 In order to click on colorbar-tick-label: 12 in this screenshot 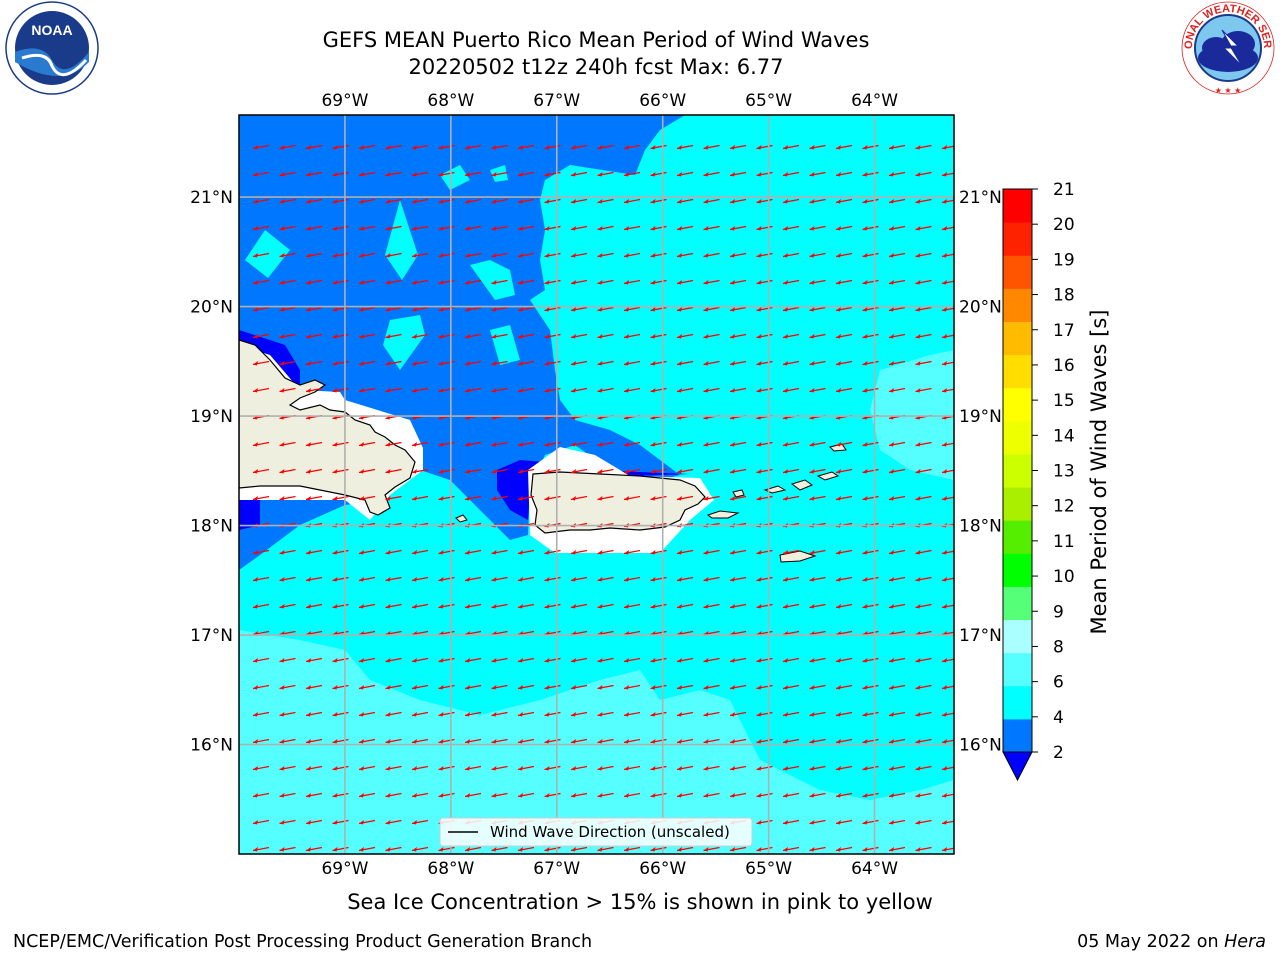, I will do `click(1064, 507)`.